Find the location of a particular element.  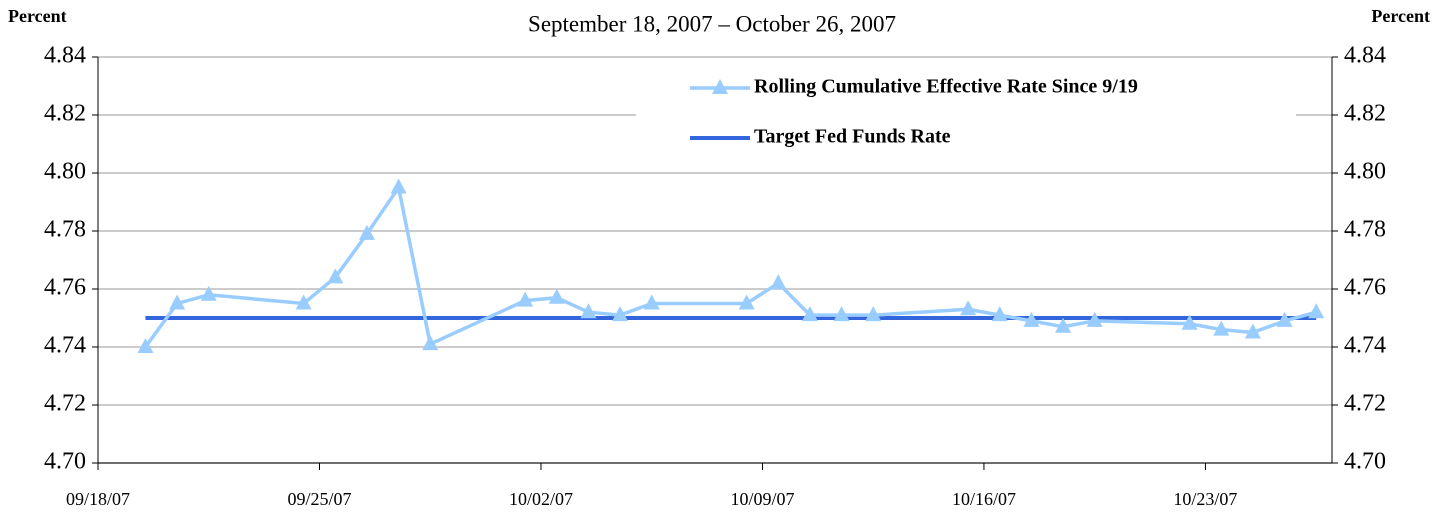

legend-marker is located at coordinates (720, 86).